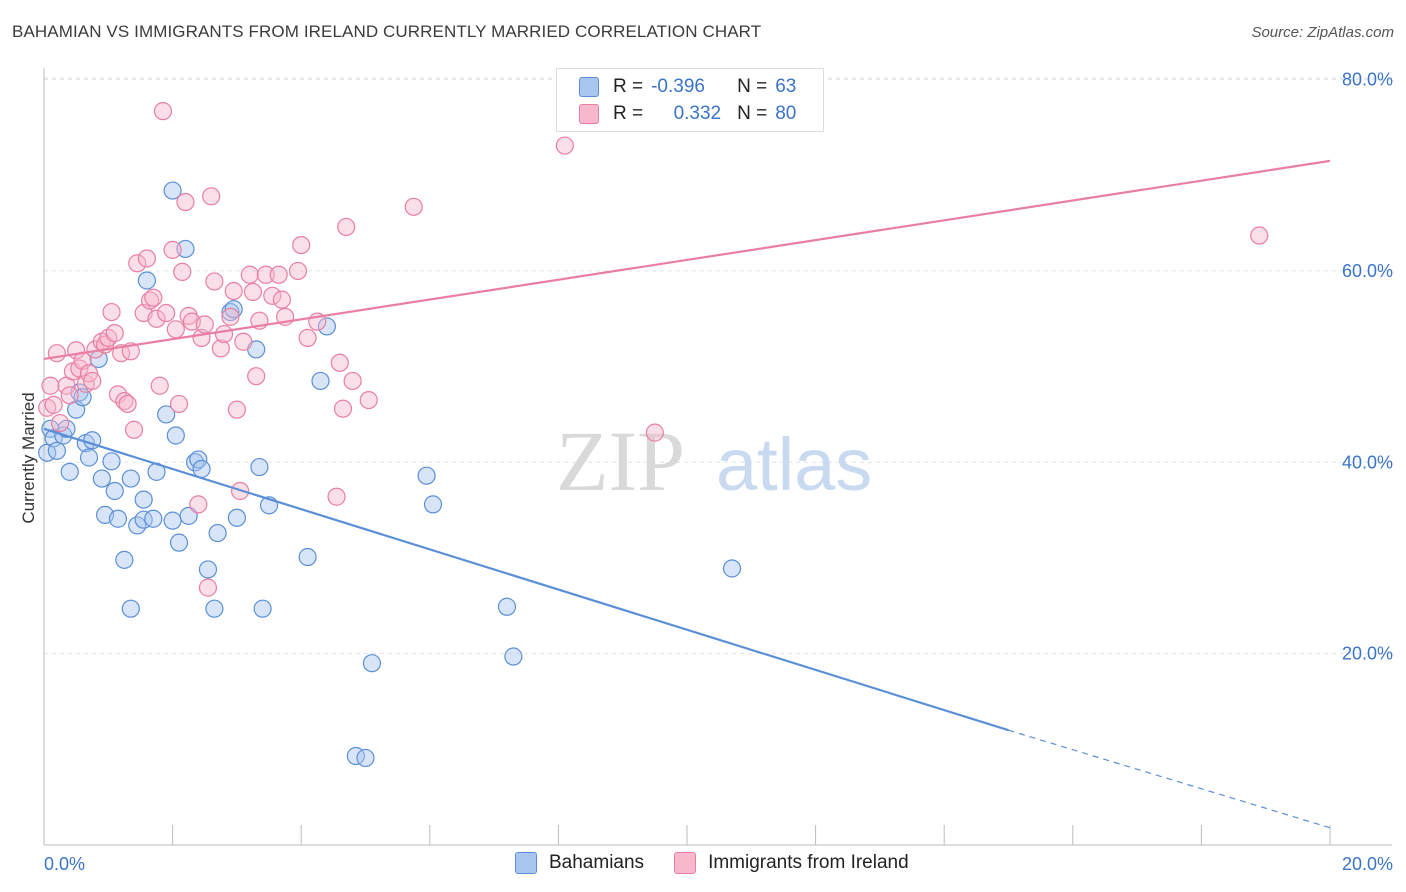  Describe the element at coordinates (597, 862) in the screenshot. I see `legend-label: Bahamians` at that location.